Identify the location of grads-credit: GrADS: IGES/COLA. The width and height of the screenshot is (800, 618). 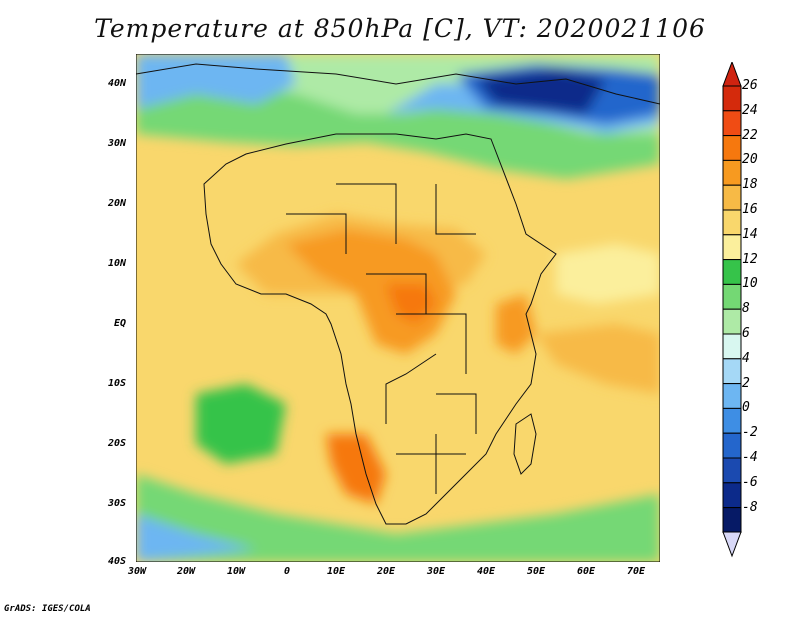
(47, 609).